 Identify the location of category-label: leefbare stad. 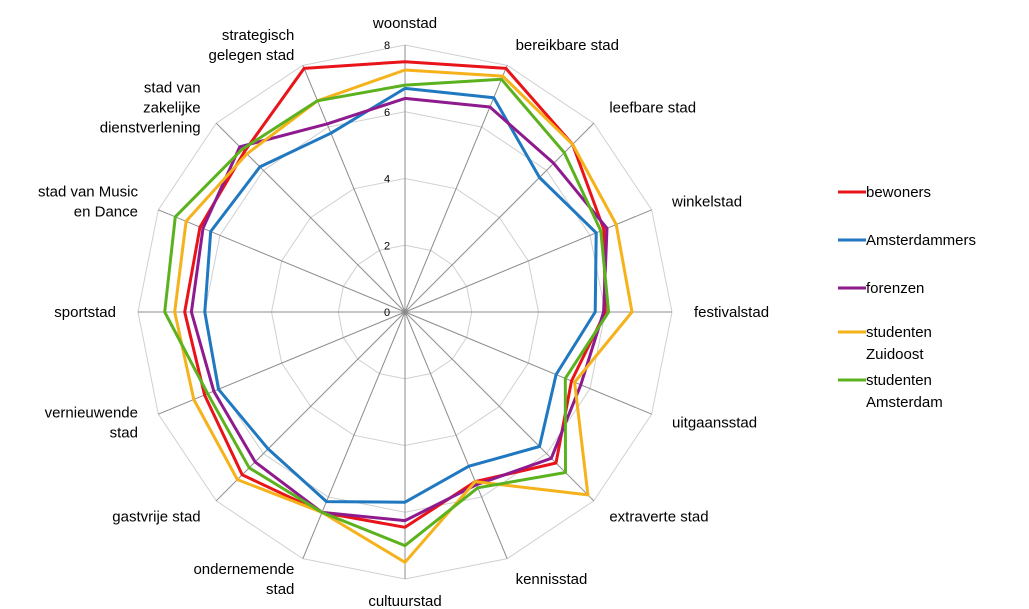
(652, 108).